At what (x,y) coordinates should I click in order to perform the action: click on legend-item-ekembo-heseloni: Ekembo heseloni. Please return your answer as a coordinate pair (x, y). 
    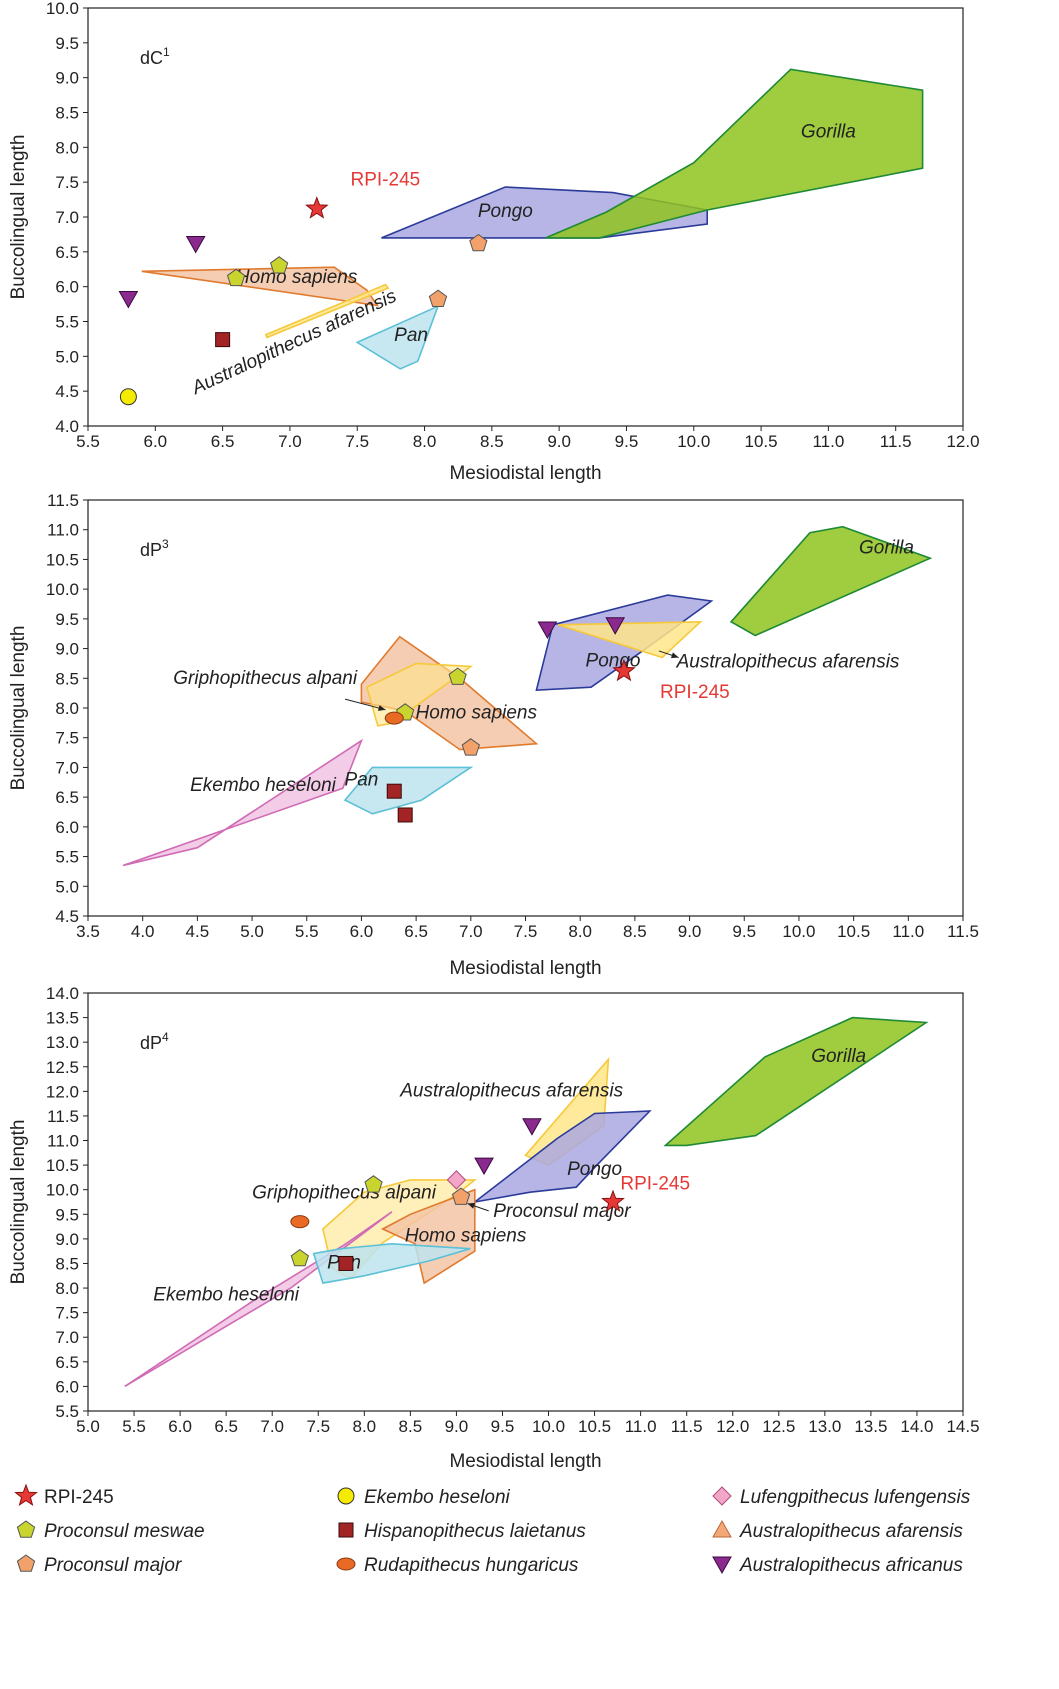
    Looking at the image, I should click on (424, 1497).